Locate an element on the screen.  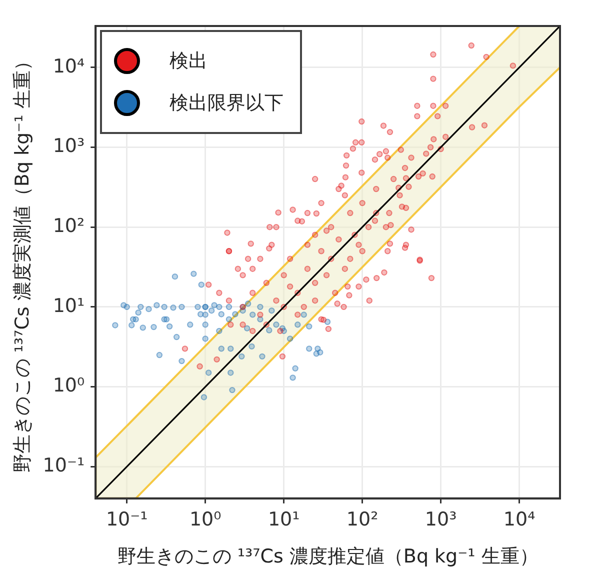
legend-label: 検出限界以下 is located at coordinates (227, 103).